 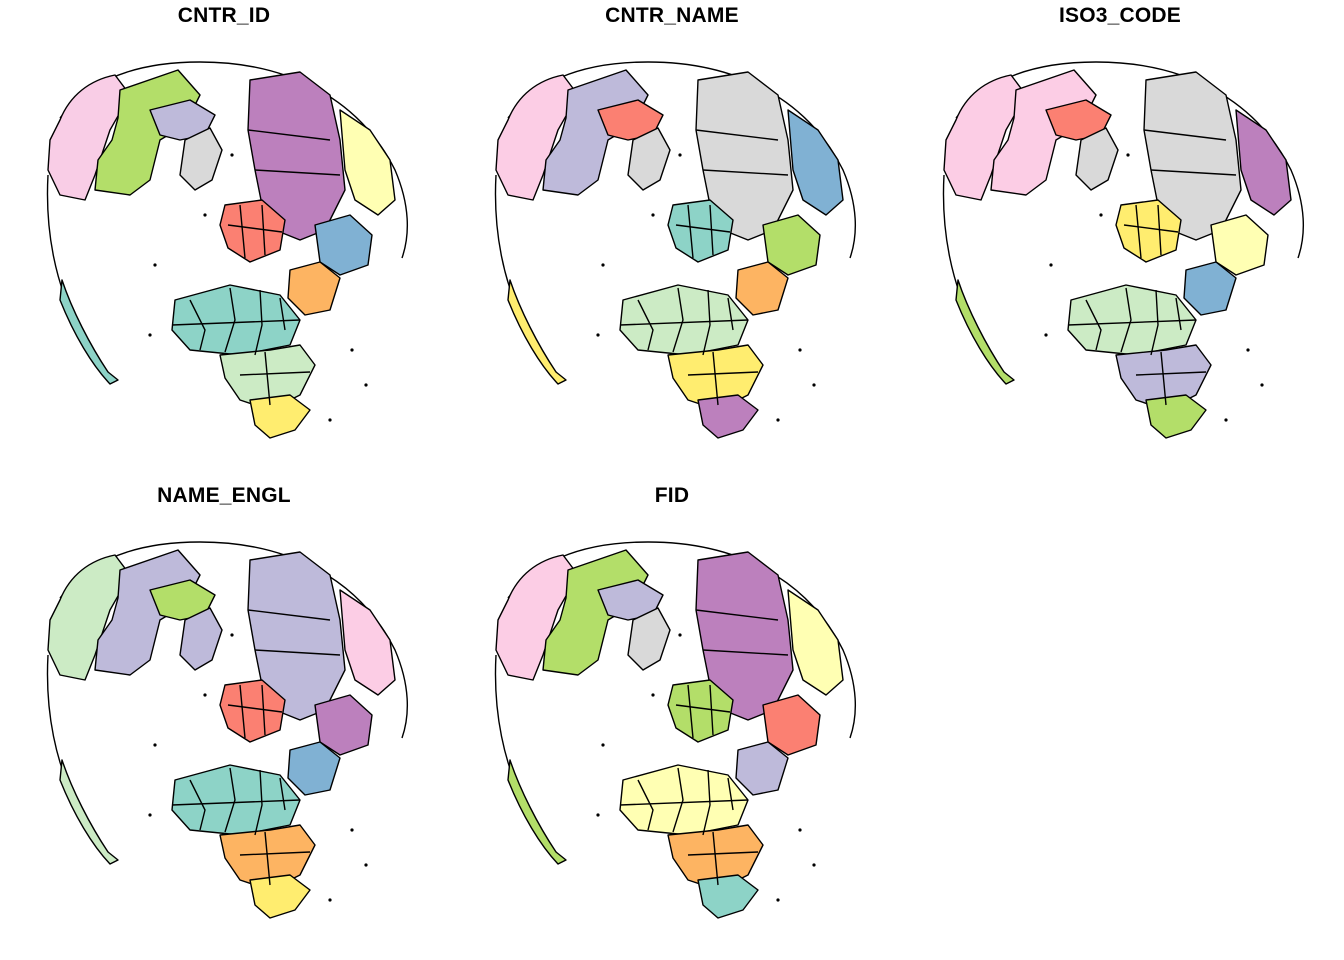 I want to click on region-greenland, so click(x=1097, y=159).